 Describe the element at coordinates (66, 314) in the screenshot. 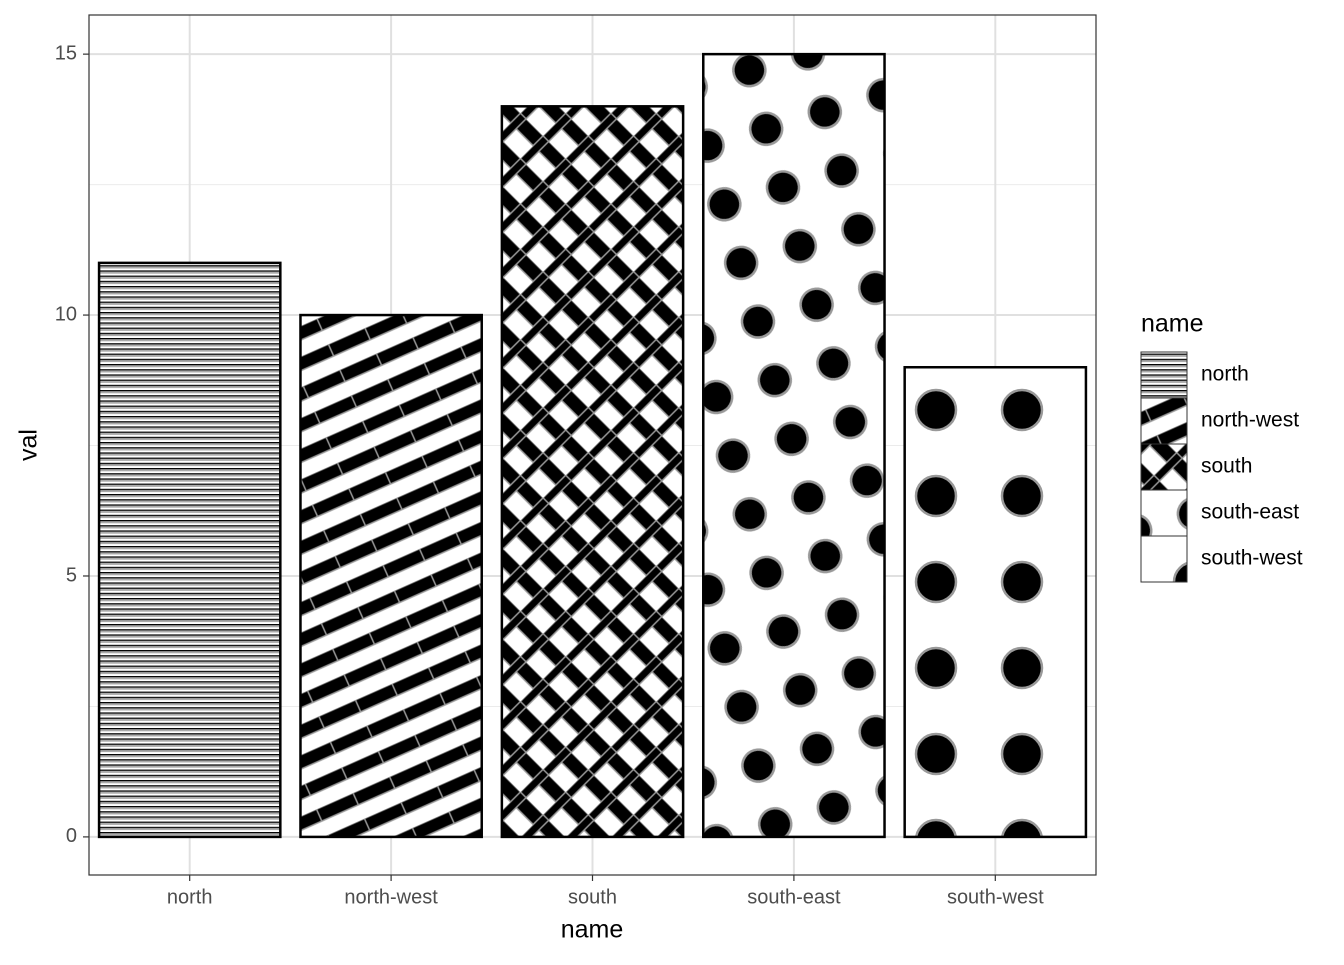

I see `y-tick-label: 10` at that location.